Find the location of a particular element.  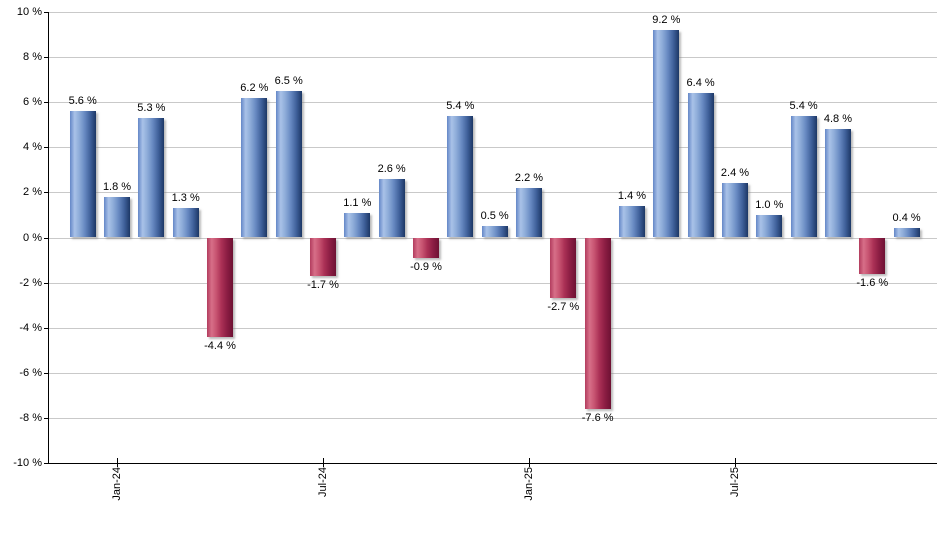

bar-value-label: -7.6 % is located at coordinates (597, 417).